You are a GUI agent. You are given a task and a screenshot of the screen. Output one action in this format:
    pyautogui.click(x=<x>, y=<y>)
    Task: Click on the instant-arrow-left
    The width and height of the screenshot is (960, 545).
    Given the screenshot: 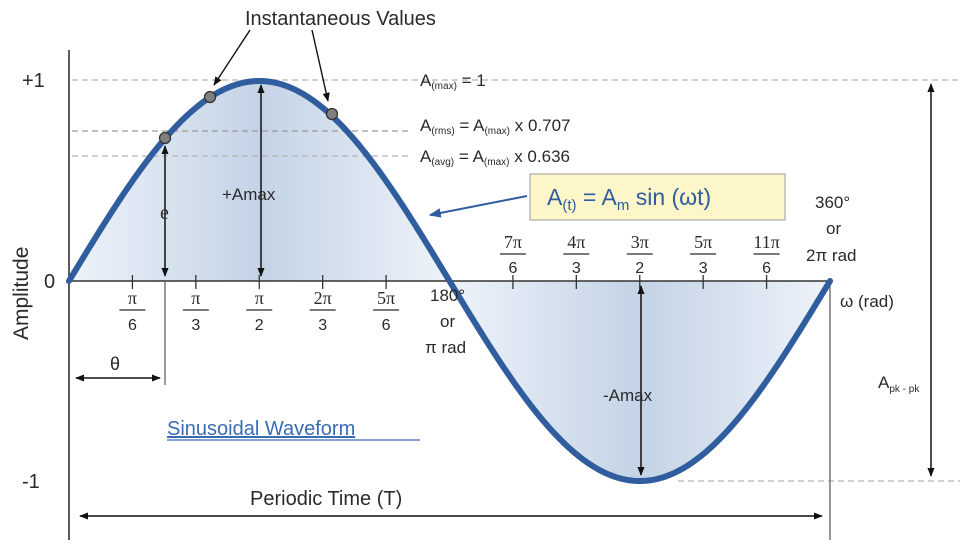 What is the action you would take?
    pyautogui.click(x=232, y=57)
    